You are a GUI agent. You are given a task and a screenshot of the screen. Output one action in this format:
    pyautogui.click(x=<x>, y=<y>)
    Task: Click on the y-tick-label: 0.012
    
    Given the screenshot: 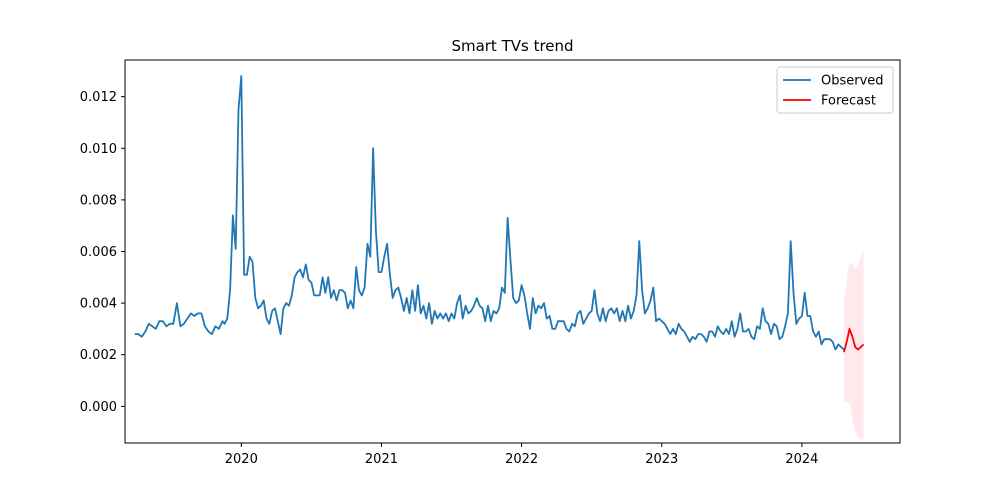 What is the action you would take?
    pyautogui.click(x=98, y=97)
    